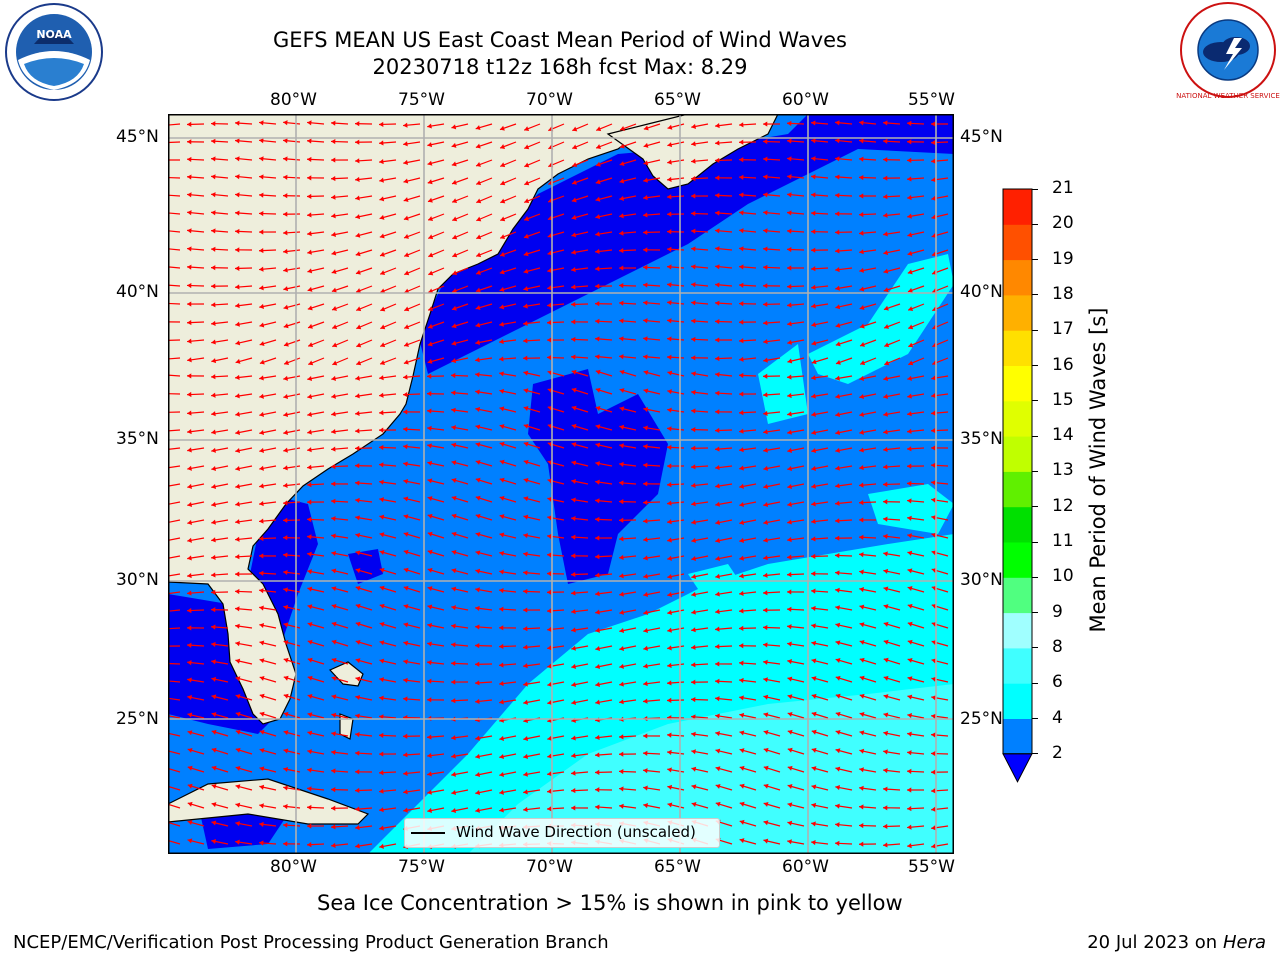 This screenshot has height=960, width=1280. What do you see at coordinates (931, 100) in the screenshot?
I see `lon-label-top-55: 55°W` at bounding box center [931, 100].